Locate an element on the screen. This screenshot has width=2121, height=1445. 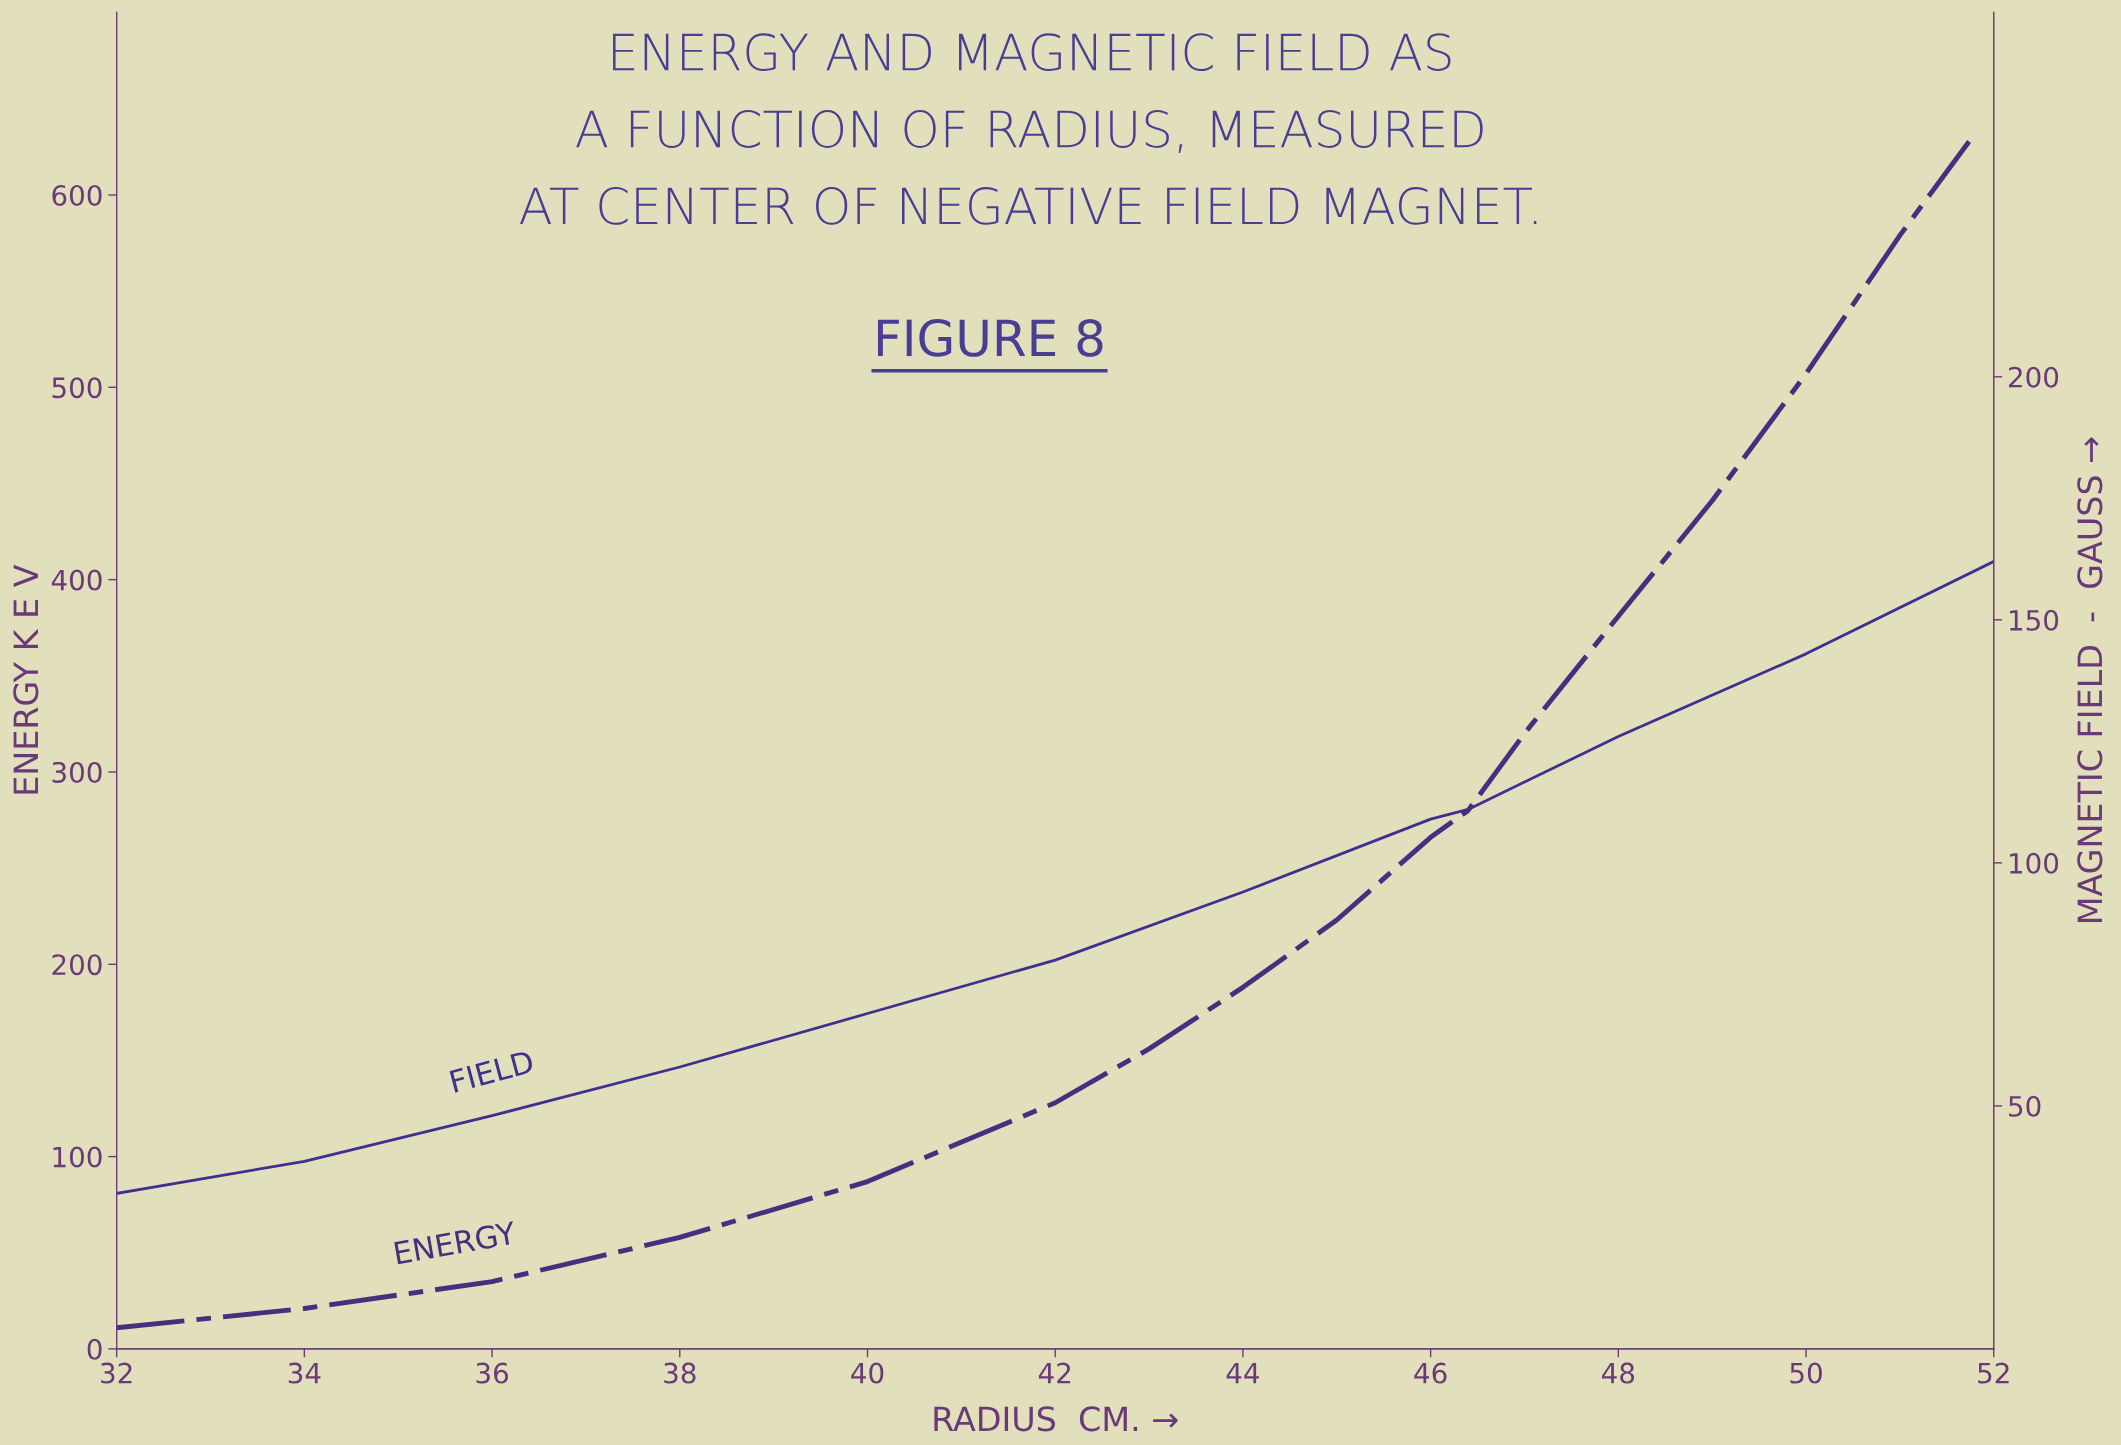
y2-axis-title: MAGNETIC FIELD - GAUSS → is located at coordinates (2090, 680).